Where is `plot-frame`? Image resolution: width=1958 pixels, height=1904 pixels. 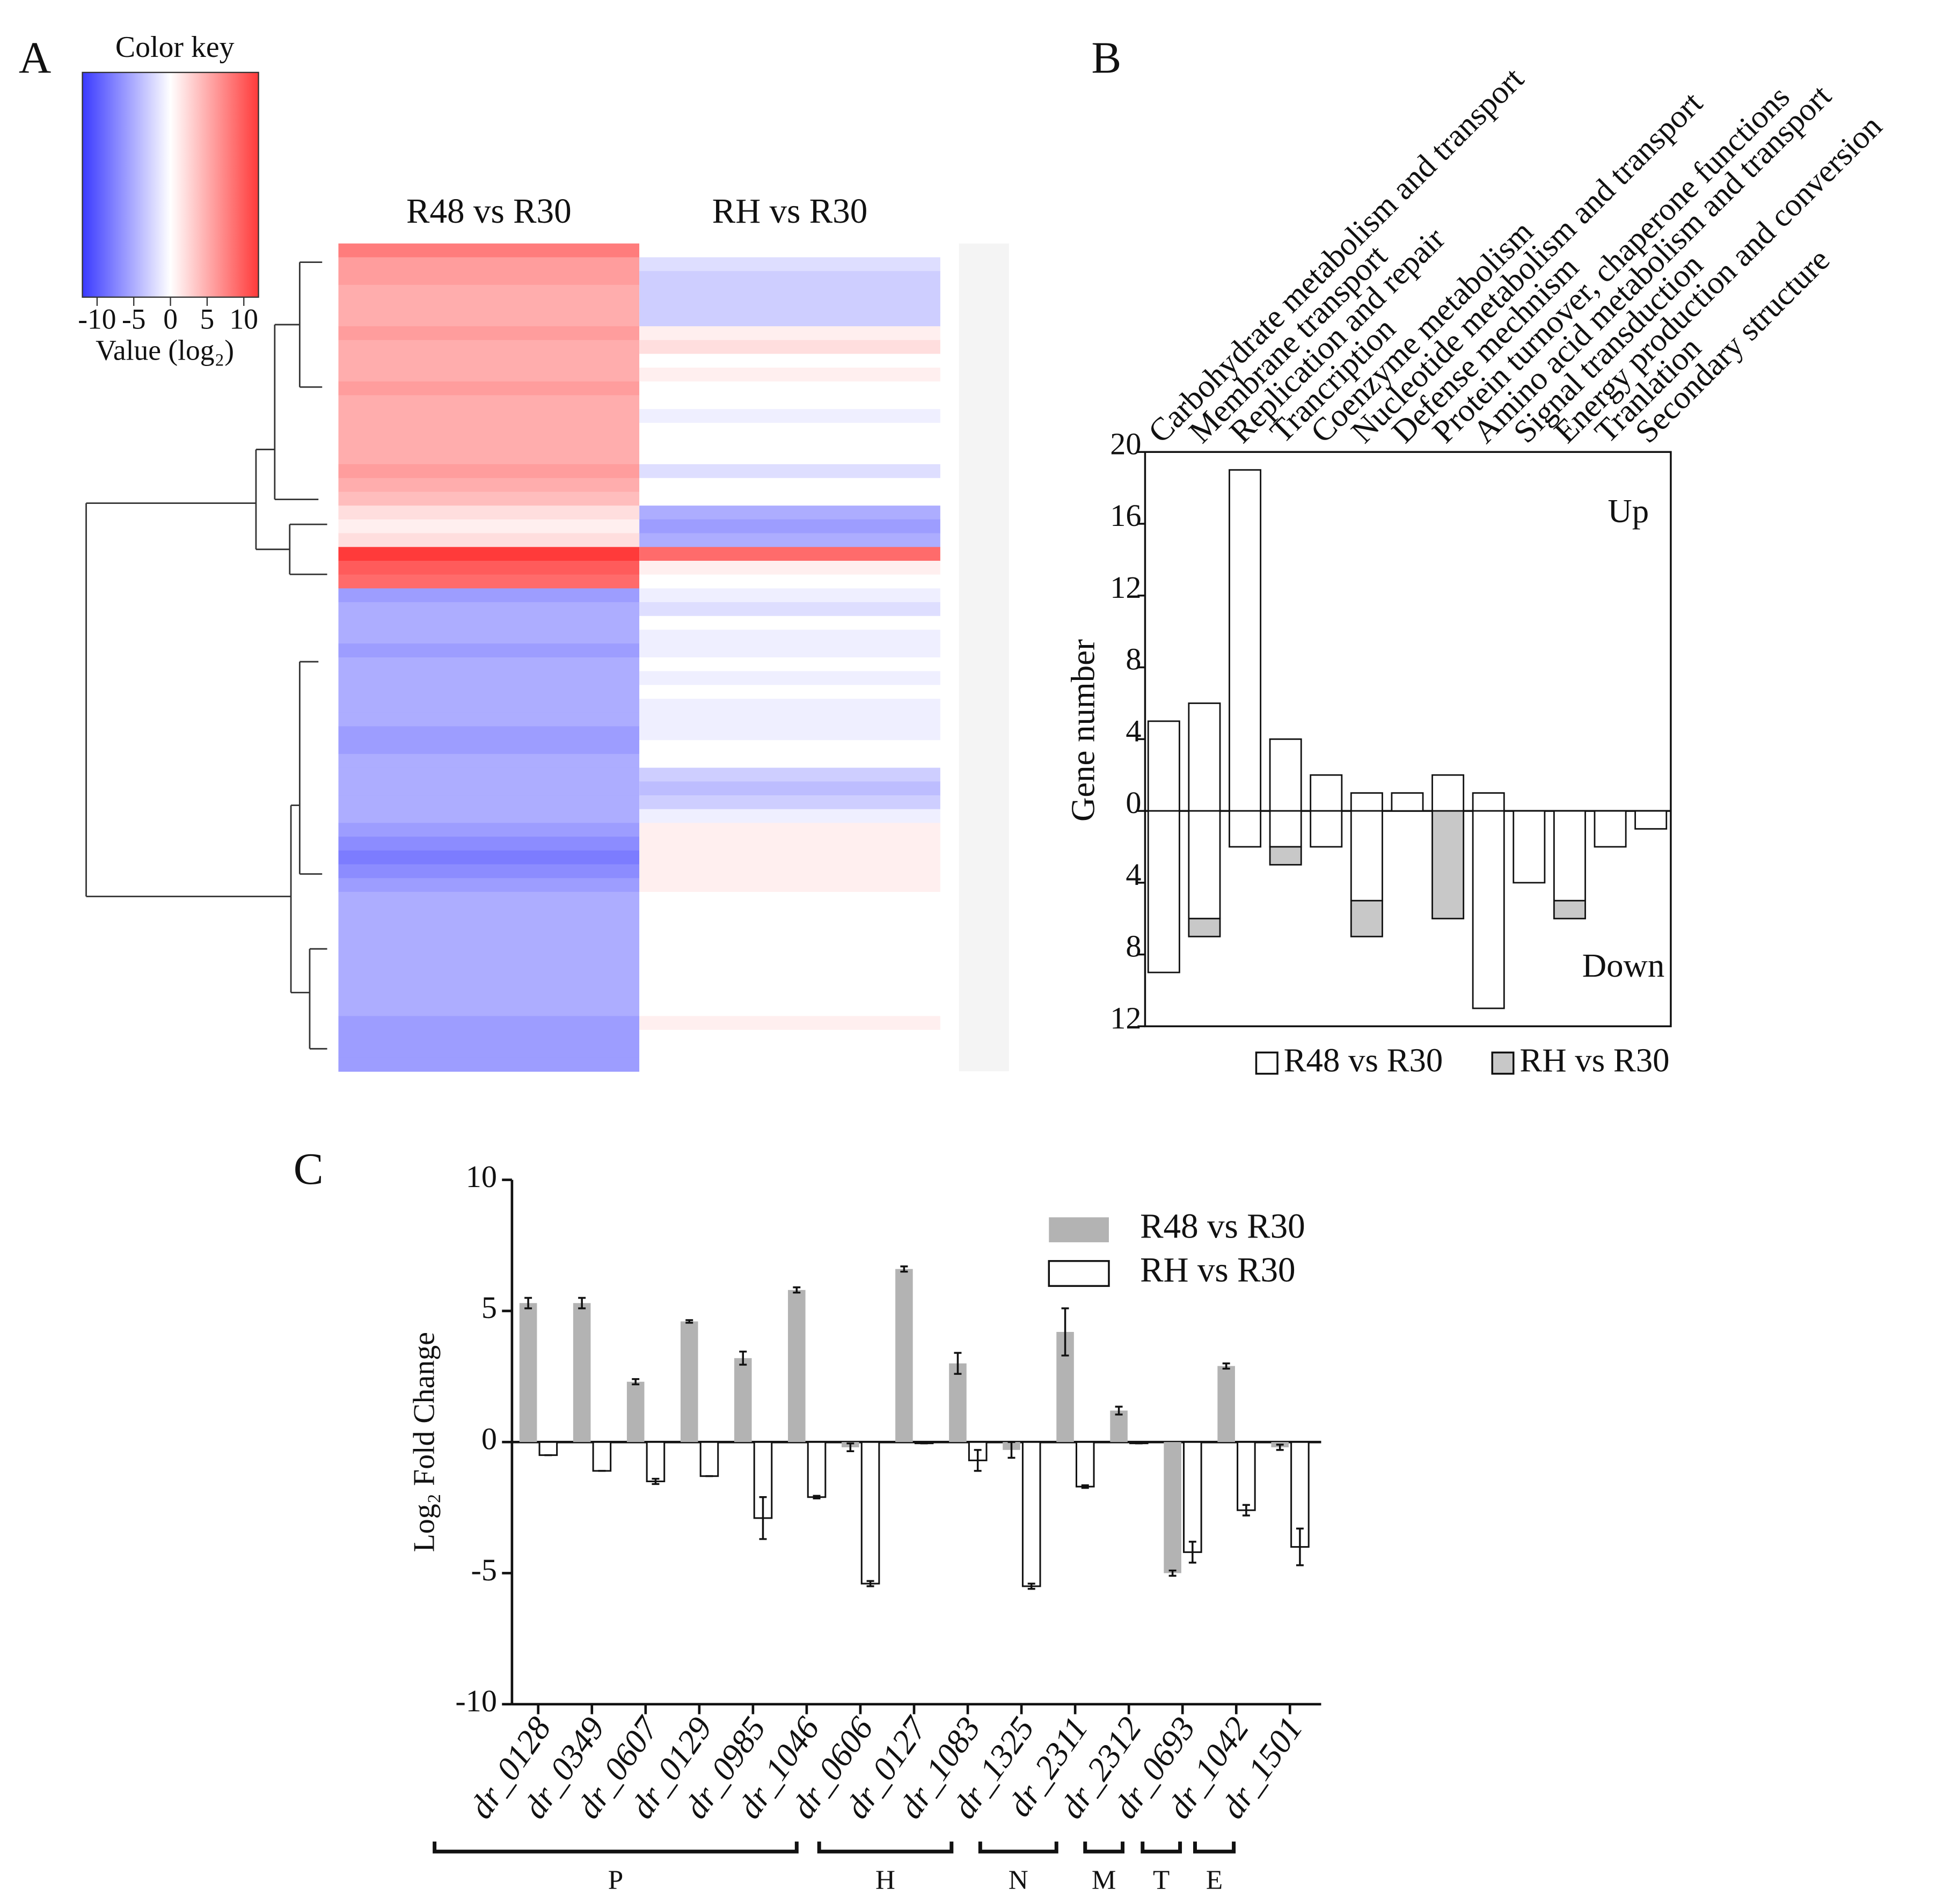
plot-frame is located at coordinates (1408, 739).